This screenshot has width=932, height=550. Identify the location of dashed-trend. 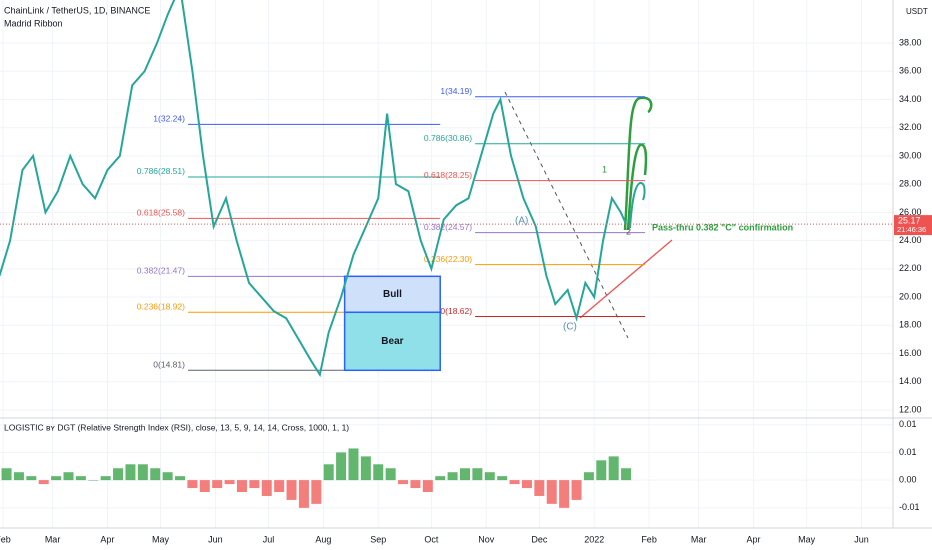
(566, 215).